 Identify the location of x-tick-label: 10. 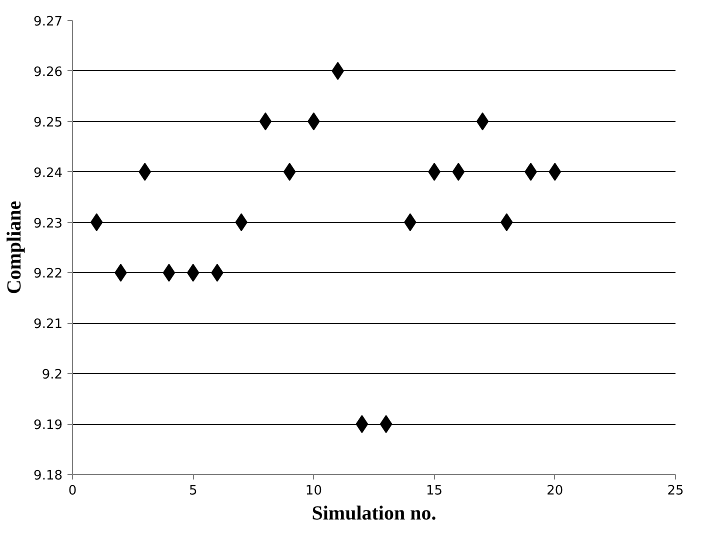
(313, 491).